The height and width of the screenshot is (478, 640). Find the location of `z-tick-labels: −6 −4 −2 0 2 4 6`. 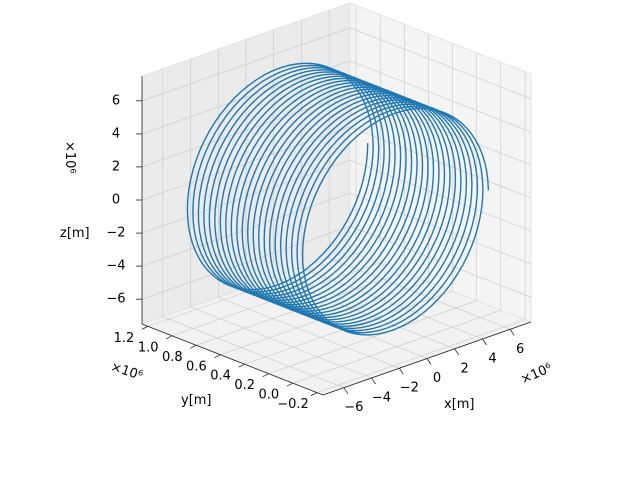

z-tick-labels: −6 −4 −2 0 2 4 6 is located at coordinates (115, 199).